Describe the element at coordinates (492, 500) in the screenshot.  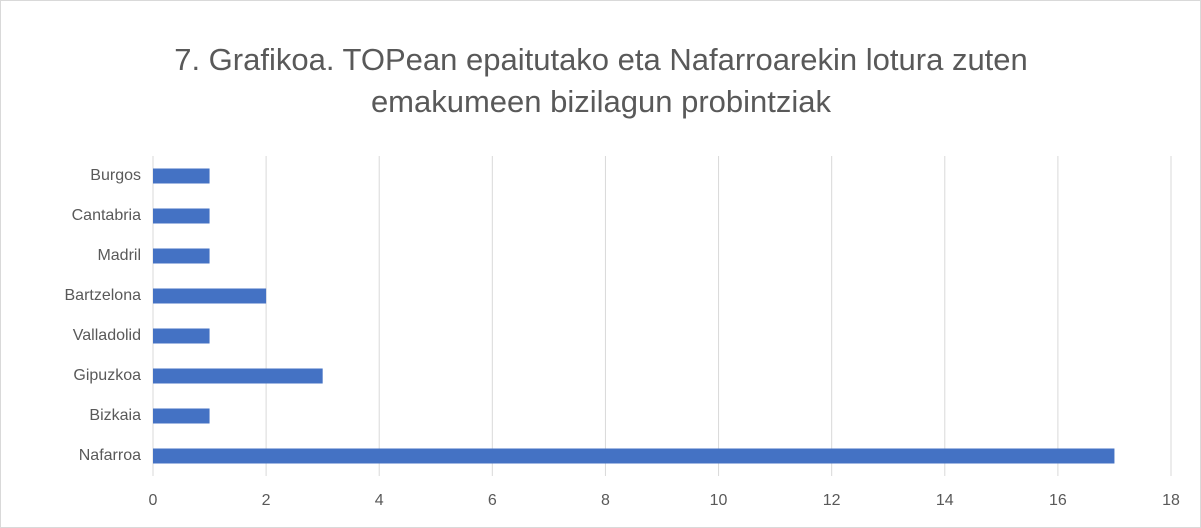
I see `x-tick-label: 6` at that location.